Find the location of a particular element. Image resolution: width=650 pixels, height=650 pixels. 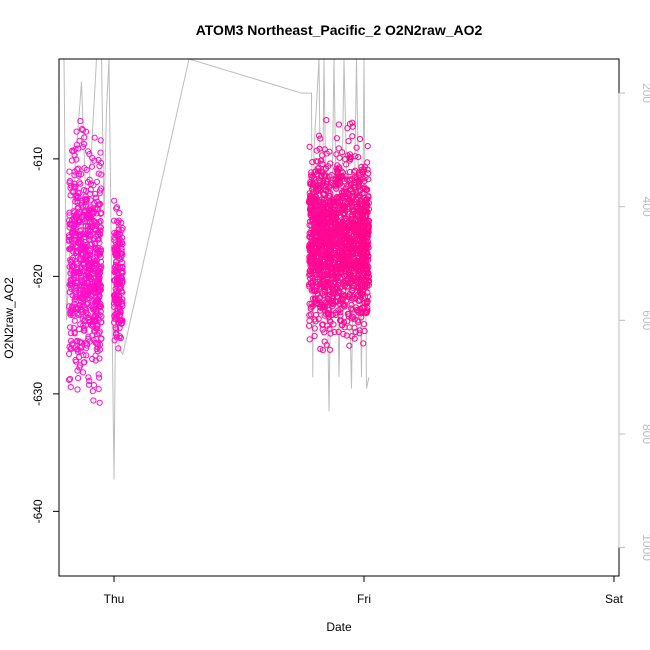

x-axis: Thu Fri Sat is located at coordinates (364, 590).